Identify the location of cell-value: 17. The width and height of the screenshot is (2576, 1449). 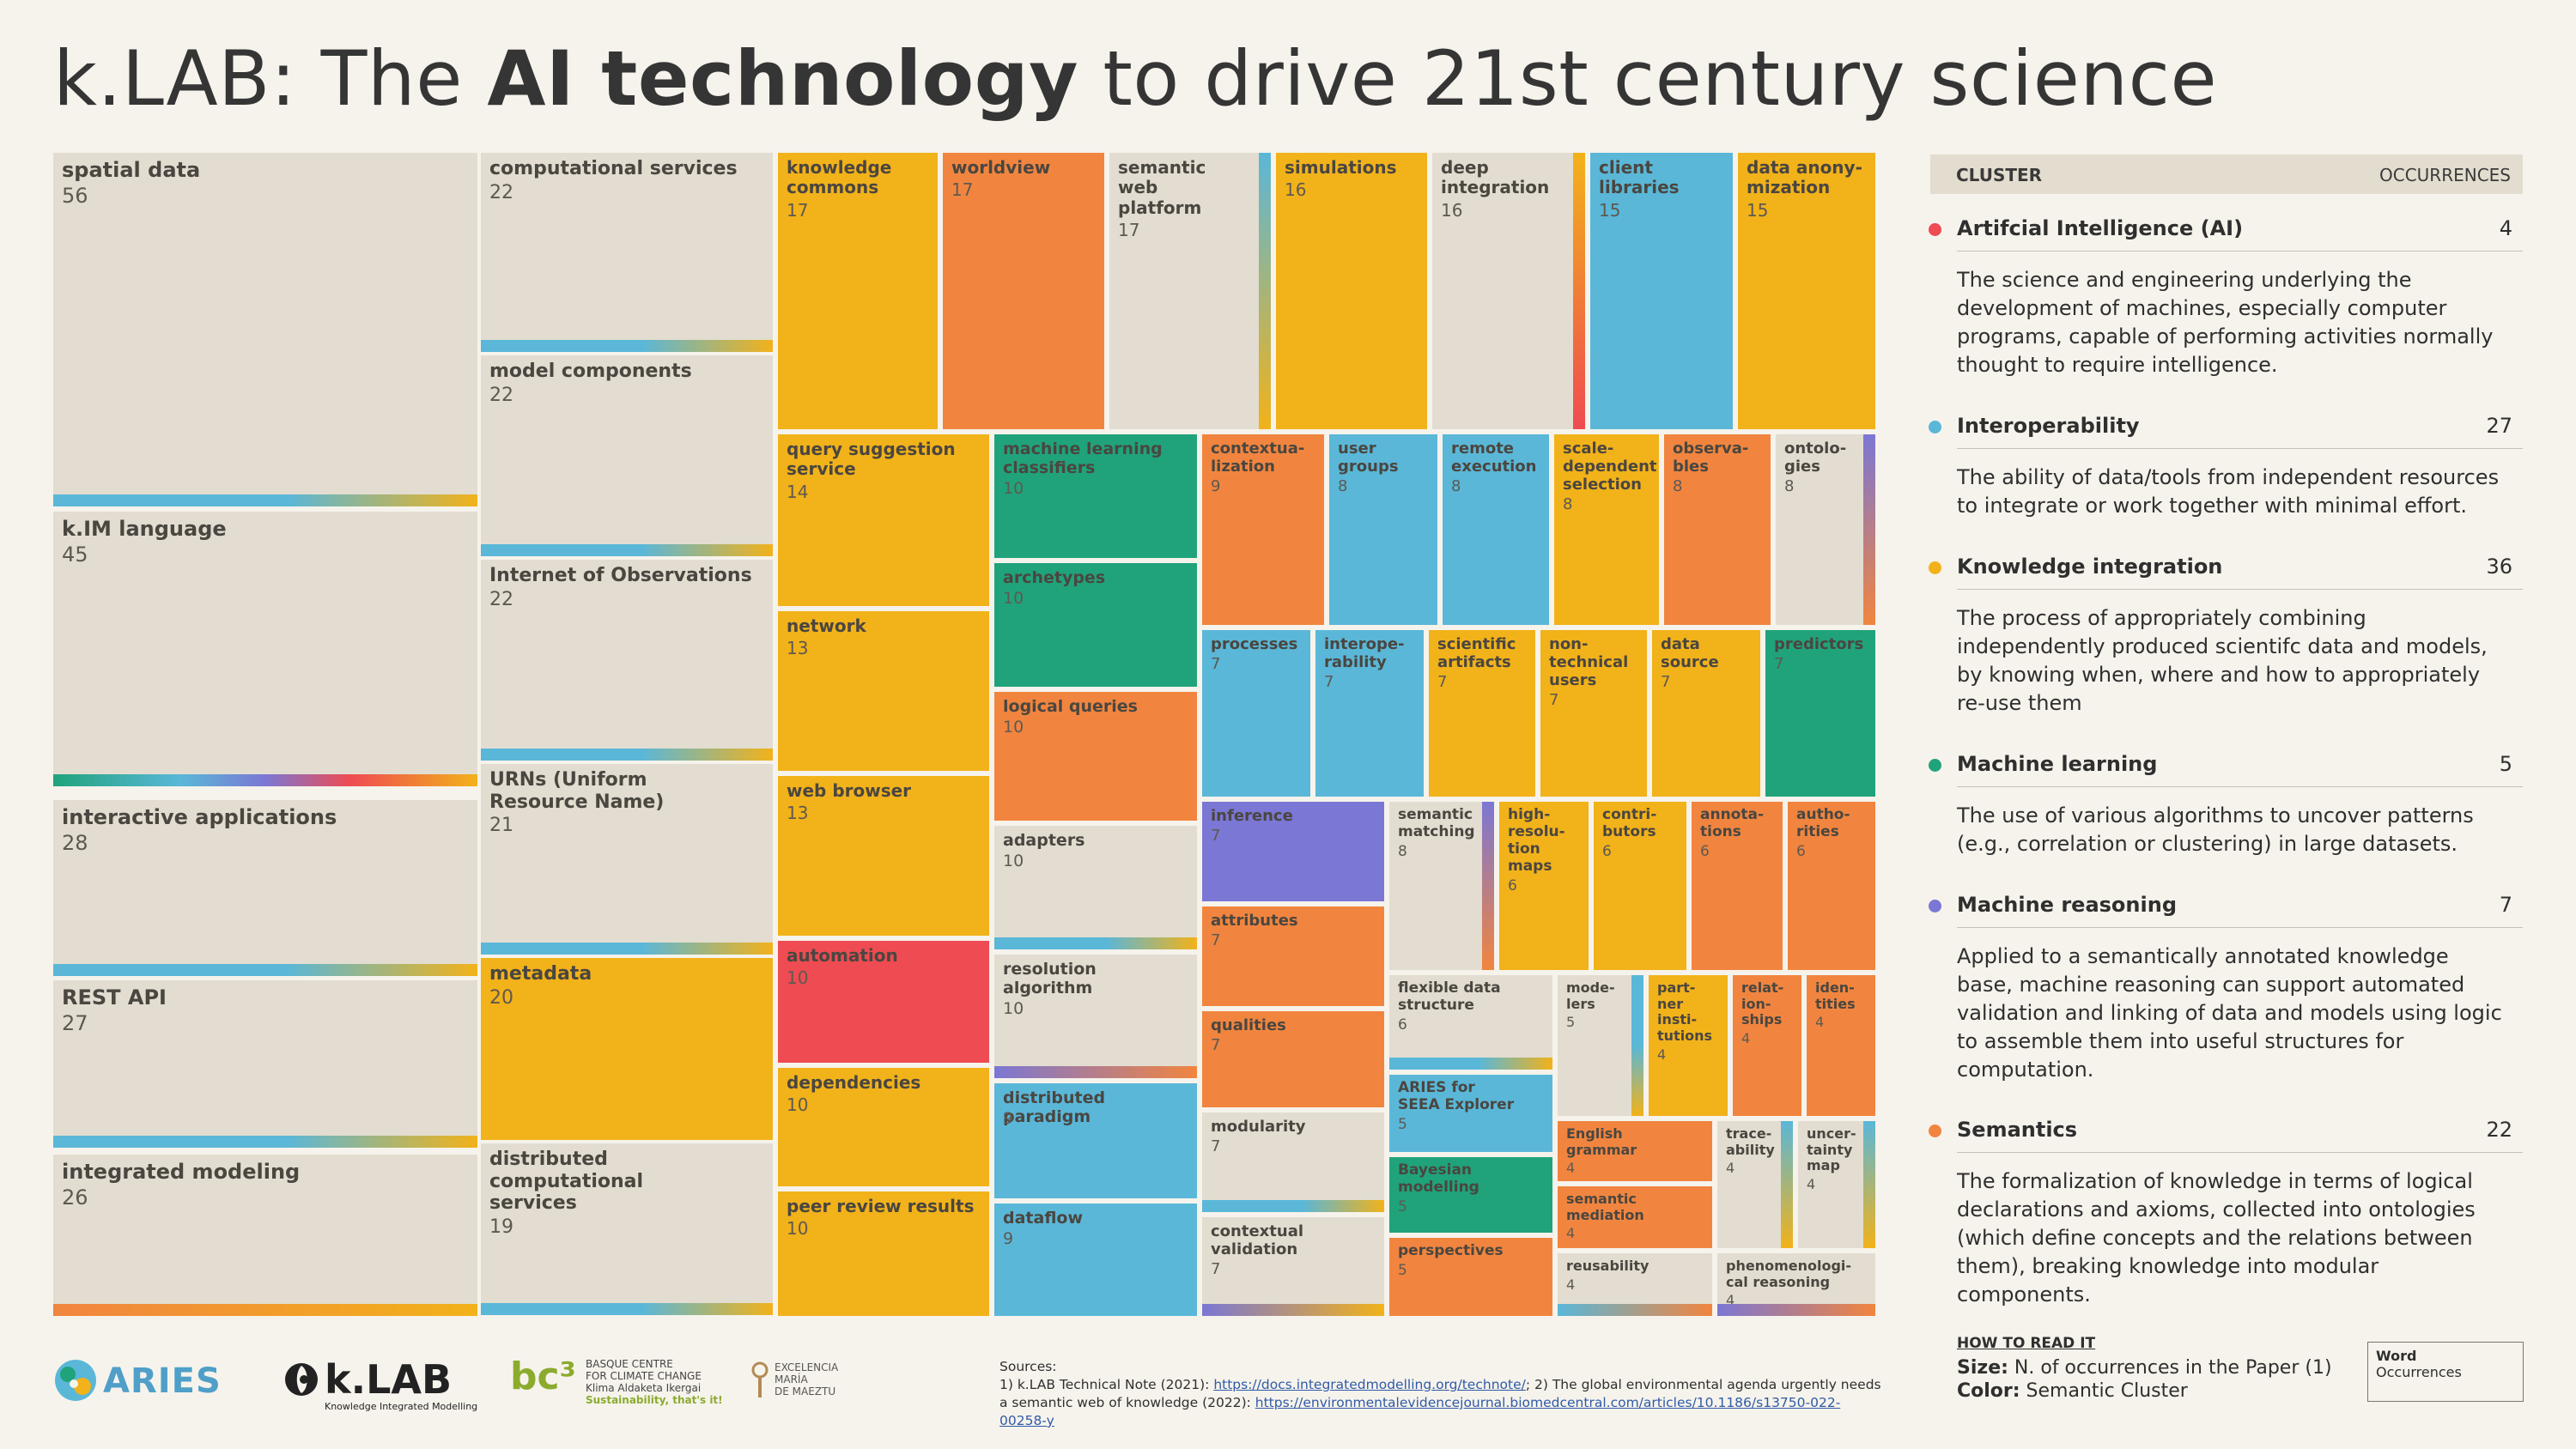
(798, 210).